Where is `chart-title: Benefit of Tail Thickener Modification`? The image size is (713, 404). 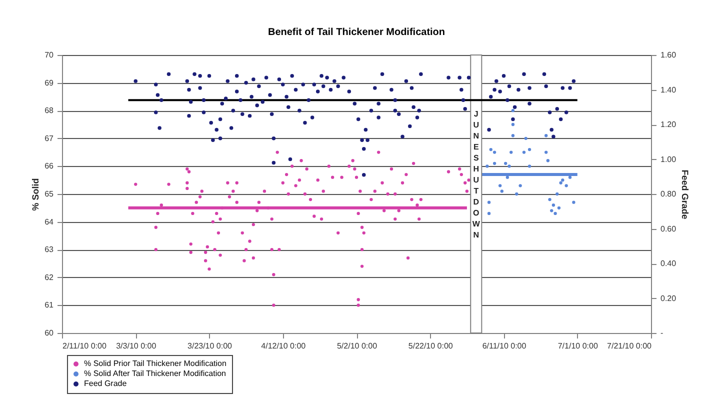
chart-title: Benefit of Tail Thickener Modification is located at coordinates (357, 32).